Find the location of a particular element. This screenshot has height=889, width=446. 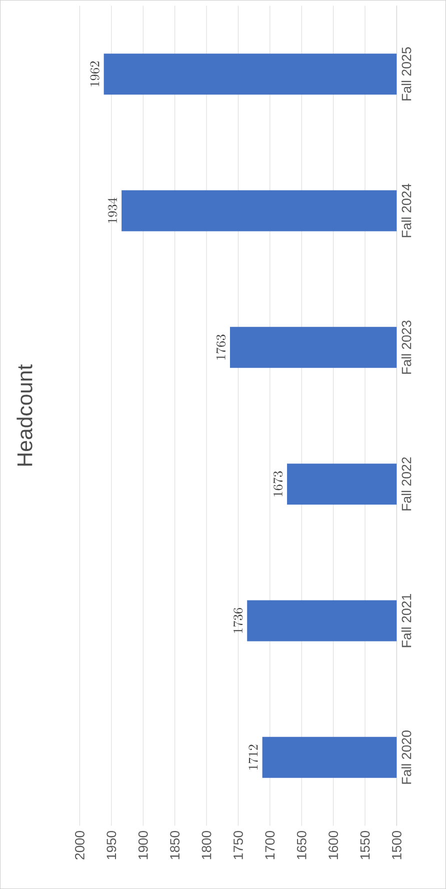

x-tick-label: 1950 is located at coordinates (111, 845).